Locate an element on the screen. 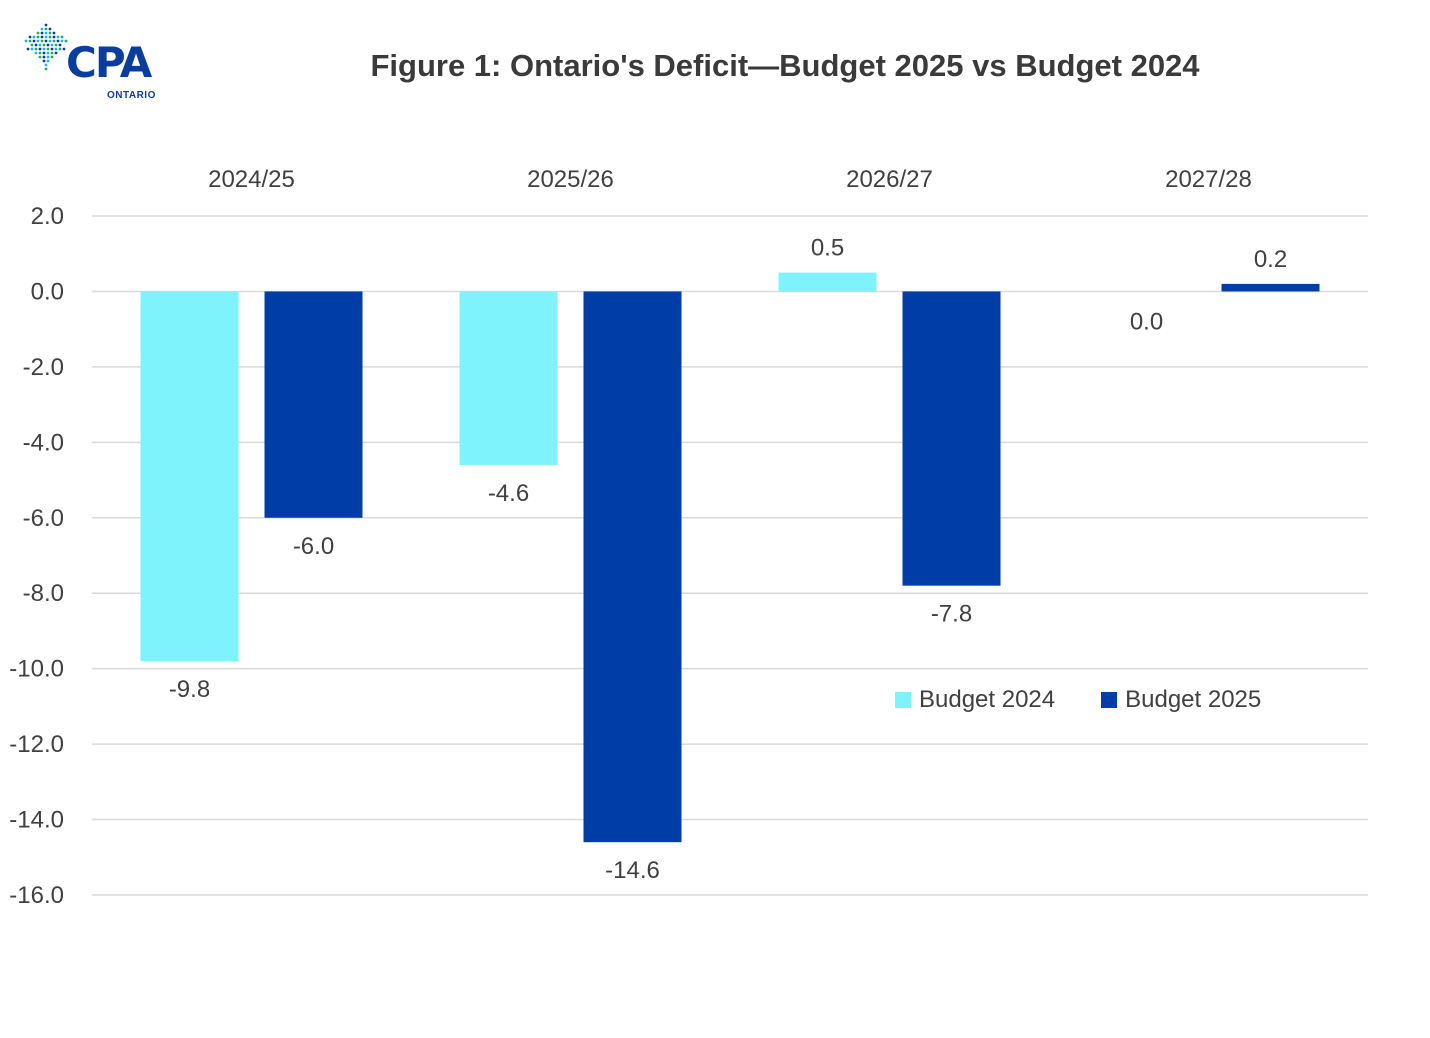 Image resolution: width=1430 pixels, height=1038 pixels. y-tick-label: -2.0 is located at coordinates (43, 367).